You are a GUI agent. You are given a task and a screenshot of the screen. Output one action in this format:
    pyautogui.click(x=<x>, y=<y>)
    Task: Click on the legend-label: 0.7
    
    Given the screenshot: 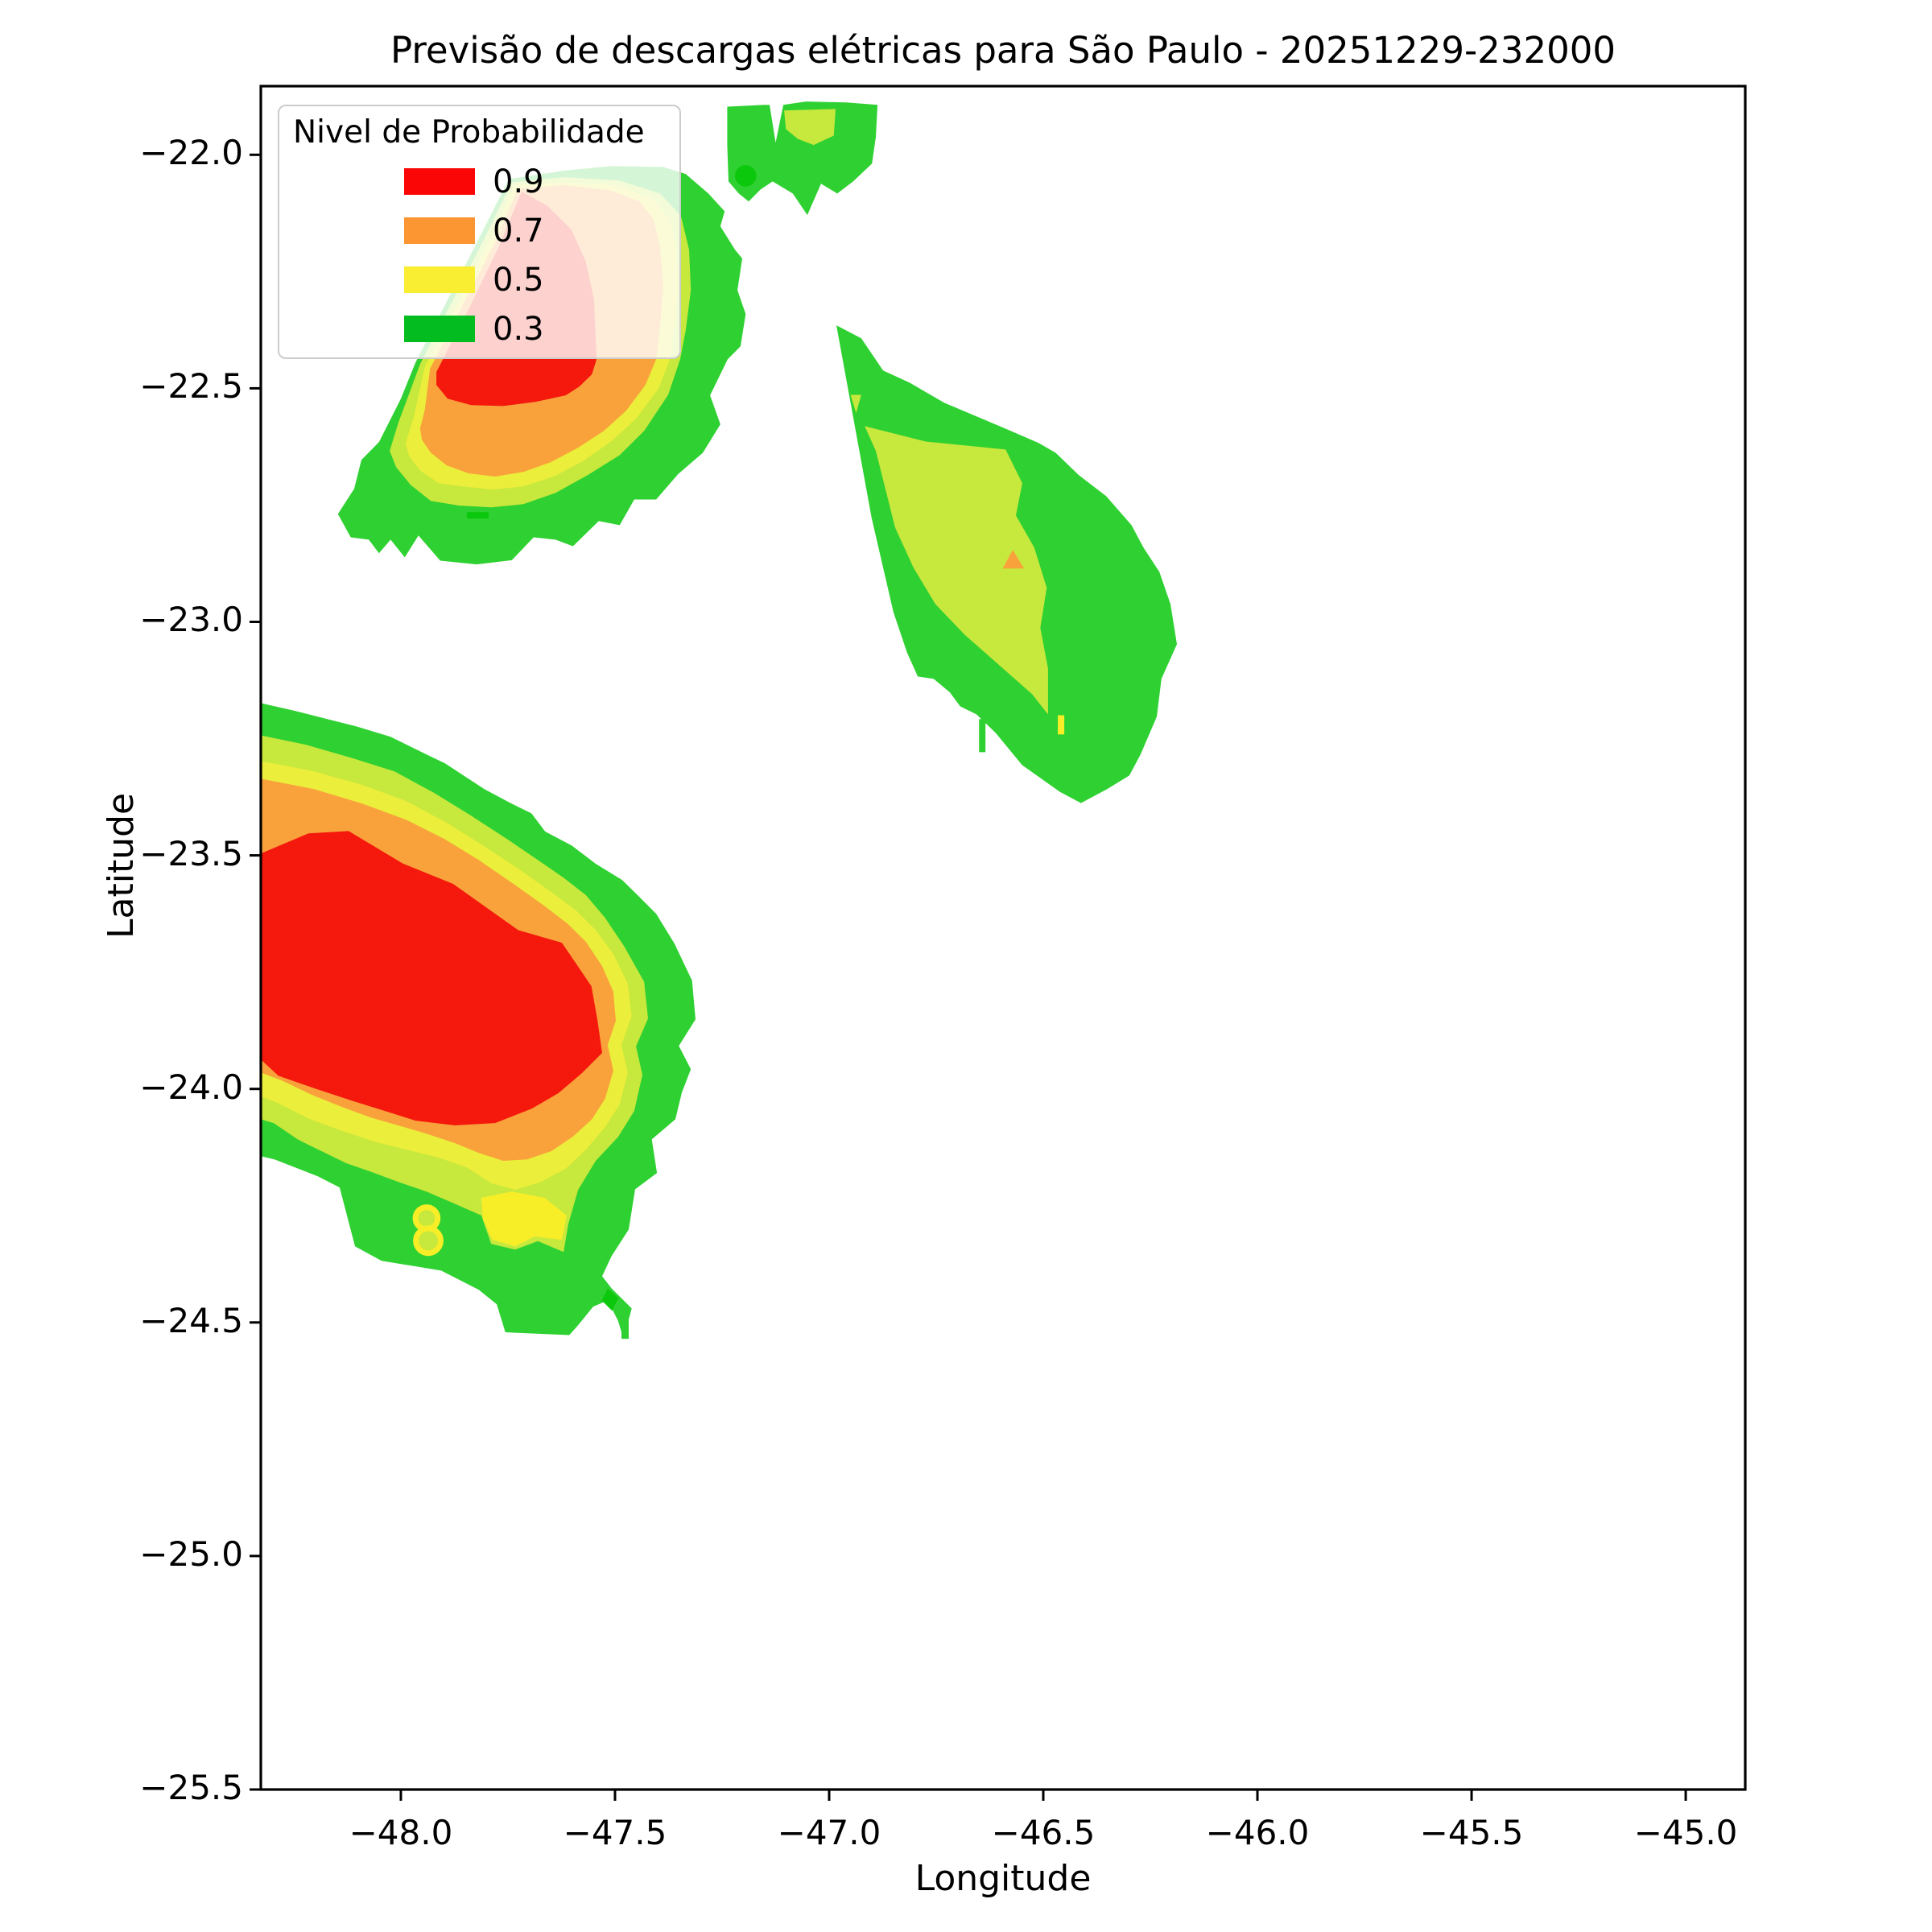 What is the action you would take?
    pyautogui.click(x=518, y=231)
    